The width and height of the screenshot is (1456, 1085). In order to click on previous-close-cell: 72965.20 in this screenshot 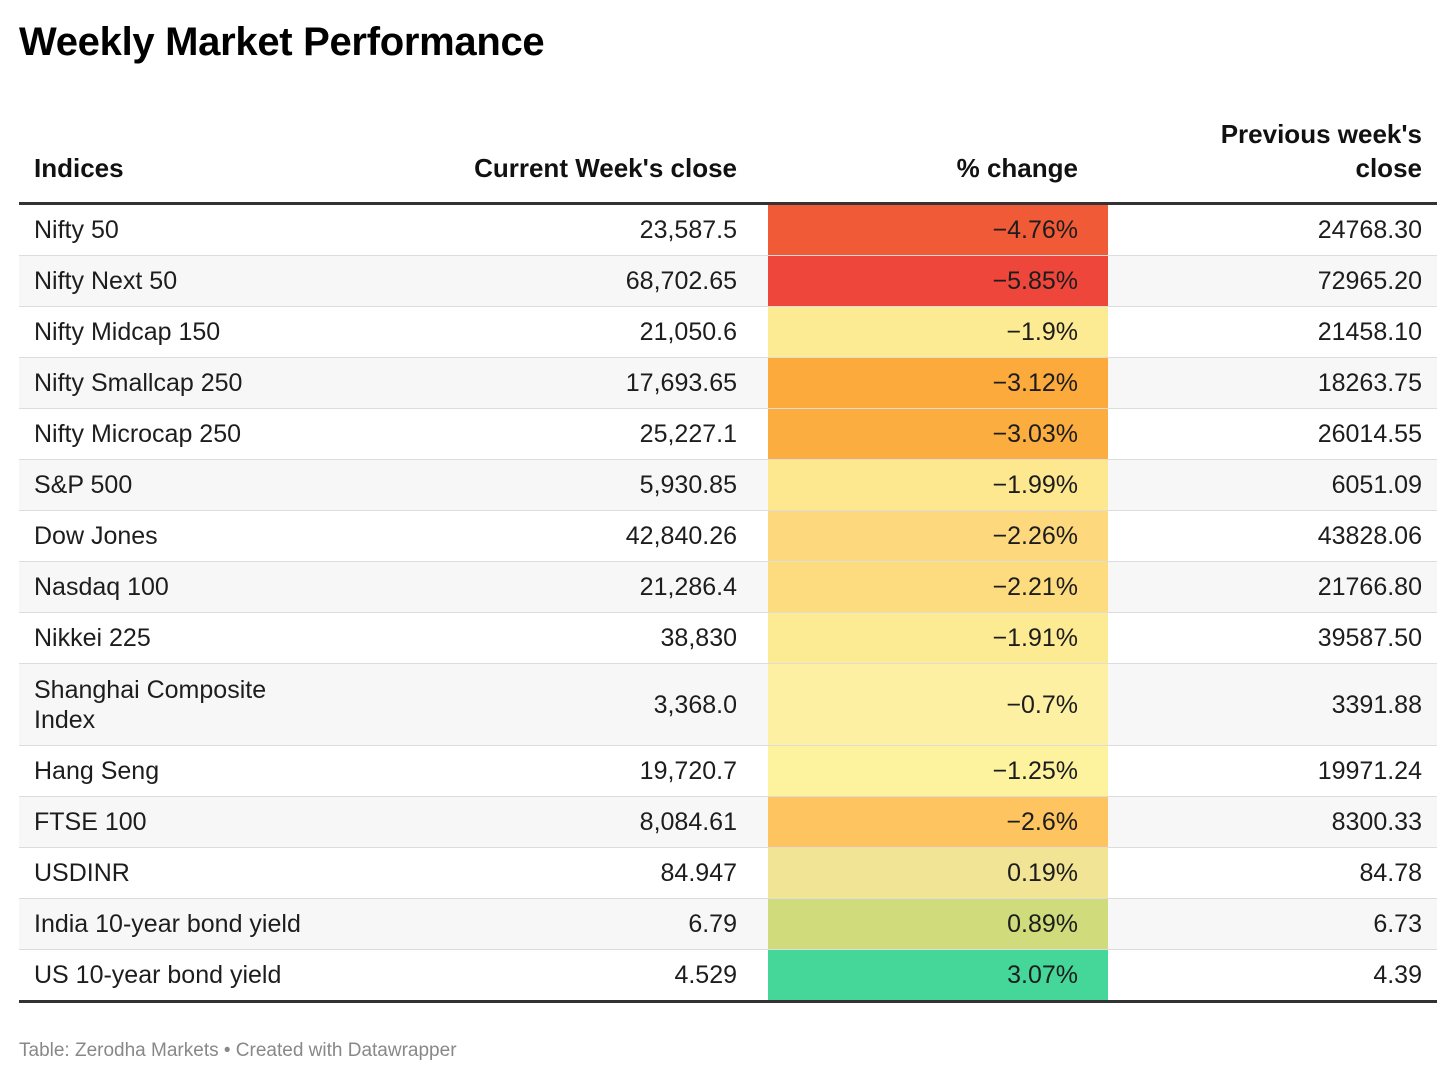, I will do `click(1369, 281)`.